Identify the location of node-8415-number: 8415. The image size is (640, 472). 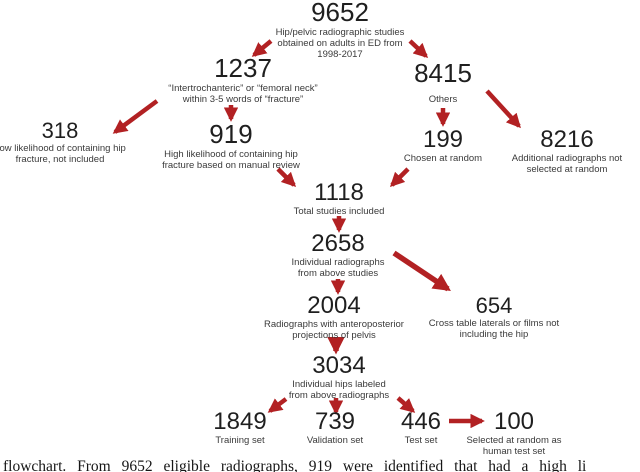
(443, 73).